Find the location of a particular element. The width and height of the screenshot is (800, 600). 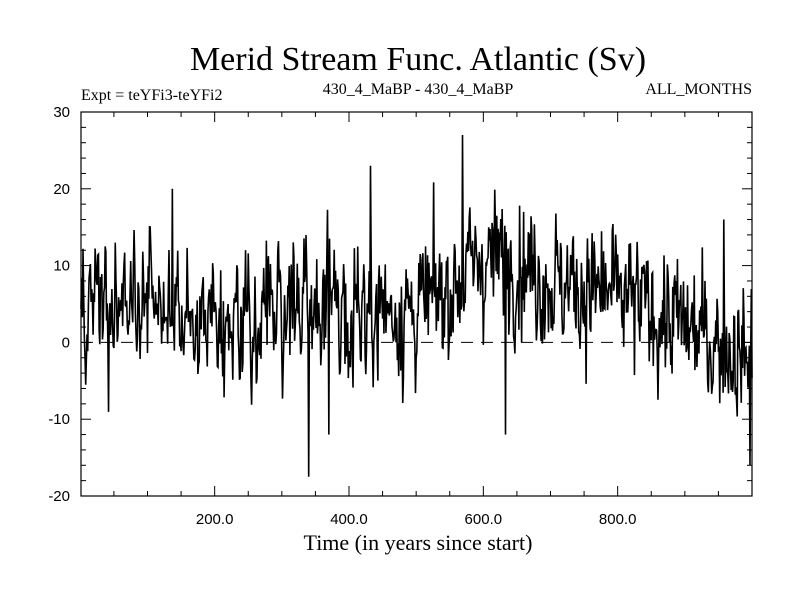

chart-title: Merid Stream Func. Atlantic (Sv) is located at coordinates (418, 59).